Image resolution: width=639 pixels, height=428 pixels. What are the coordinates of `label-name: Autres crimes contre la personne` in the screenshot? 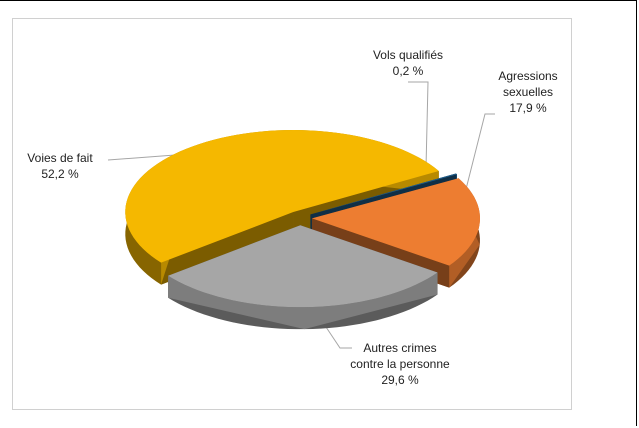 It's located at (400, 356).